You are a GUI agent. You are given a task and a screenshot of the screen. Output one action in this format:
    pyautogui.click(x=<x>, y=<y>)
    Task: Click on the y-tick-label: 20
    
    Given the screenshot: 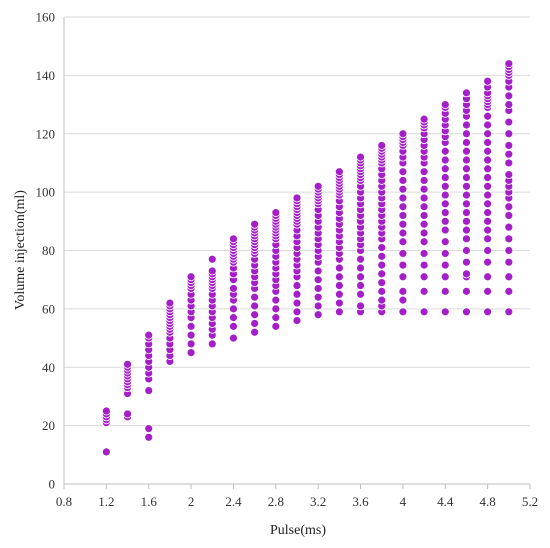 What is the action you would take?
    pyautogui.click(x=48, y=425)
    